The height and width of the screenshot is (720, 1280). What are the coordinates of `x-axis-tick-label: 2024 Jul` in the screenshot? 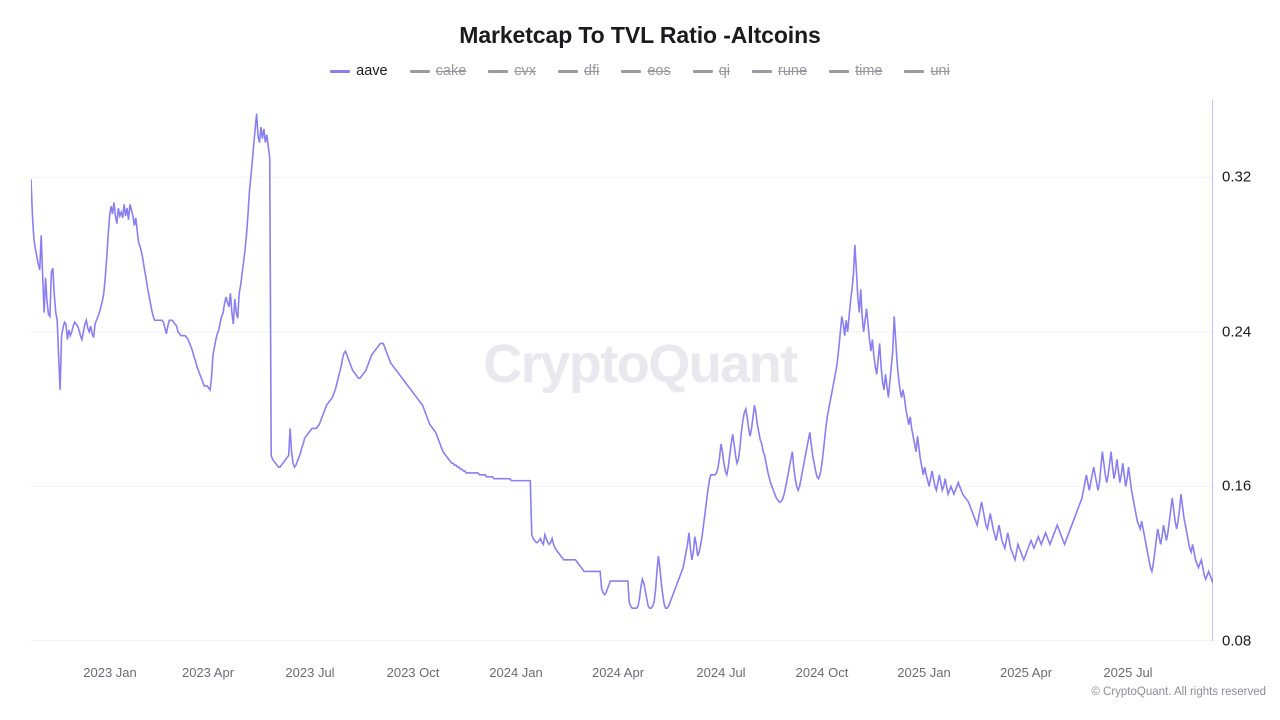 It's located at (721, 672).